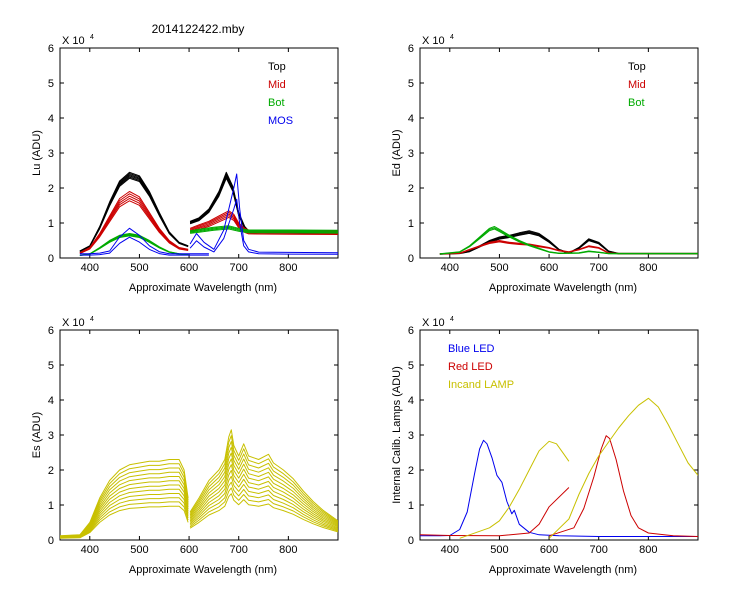 Image resolution: width=750 pixels, height=605 pixels. Describe the element at coordinates (288, 550) in the screenshot. I see `es-xtick-label: 800` at that location.